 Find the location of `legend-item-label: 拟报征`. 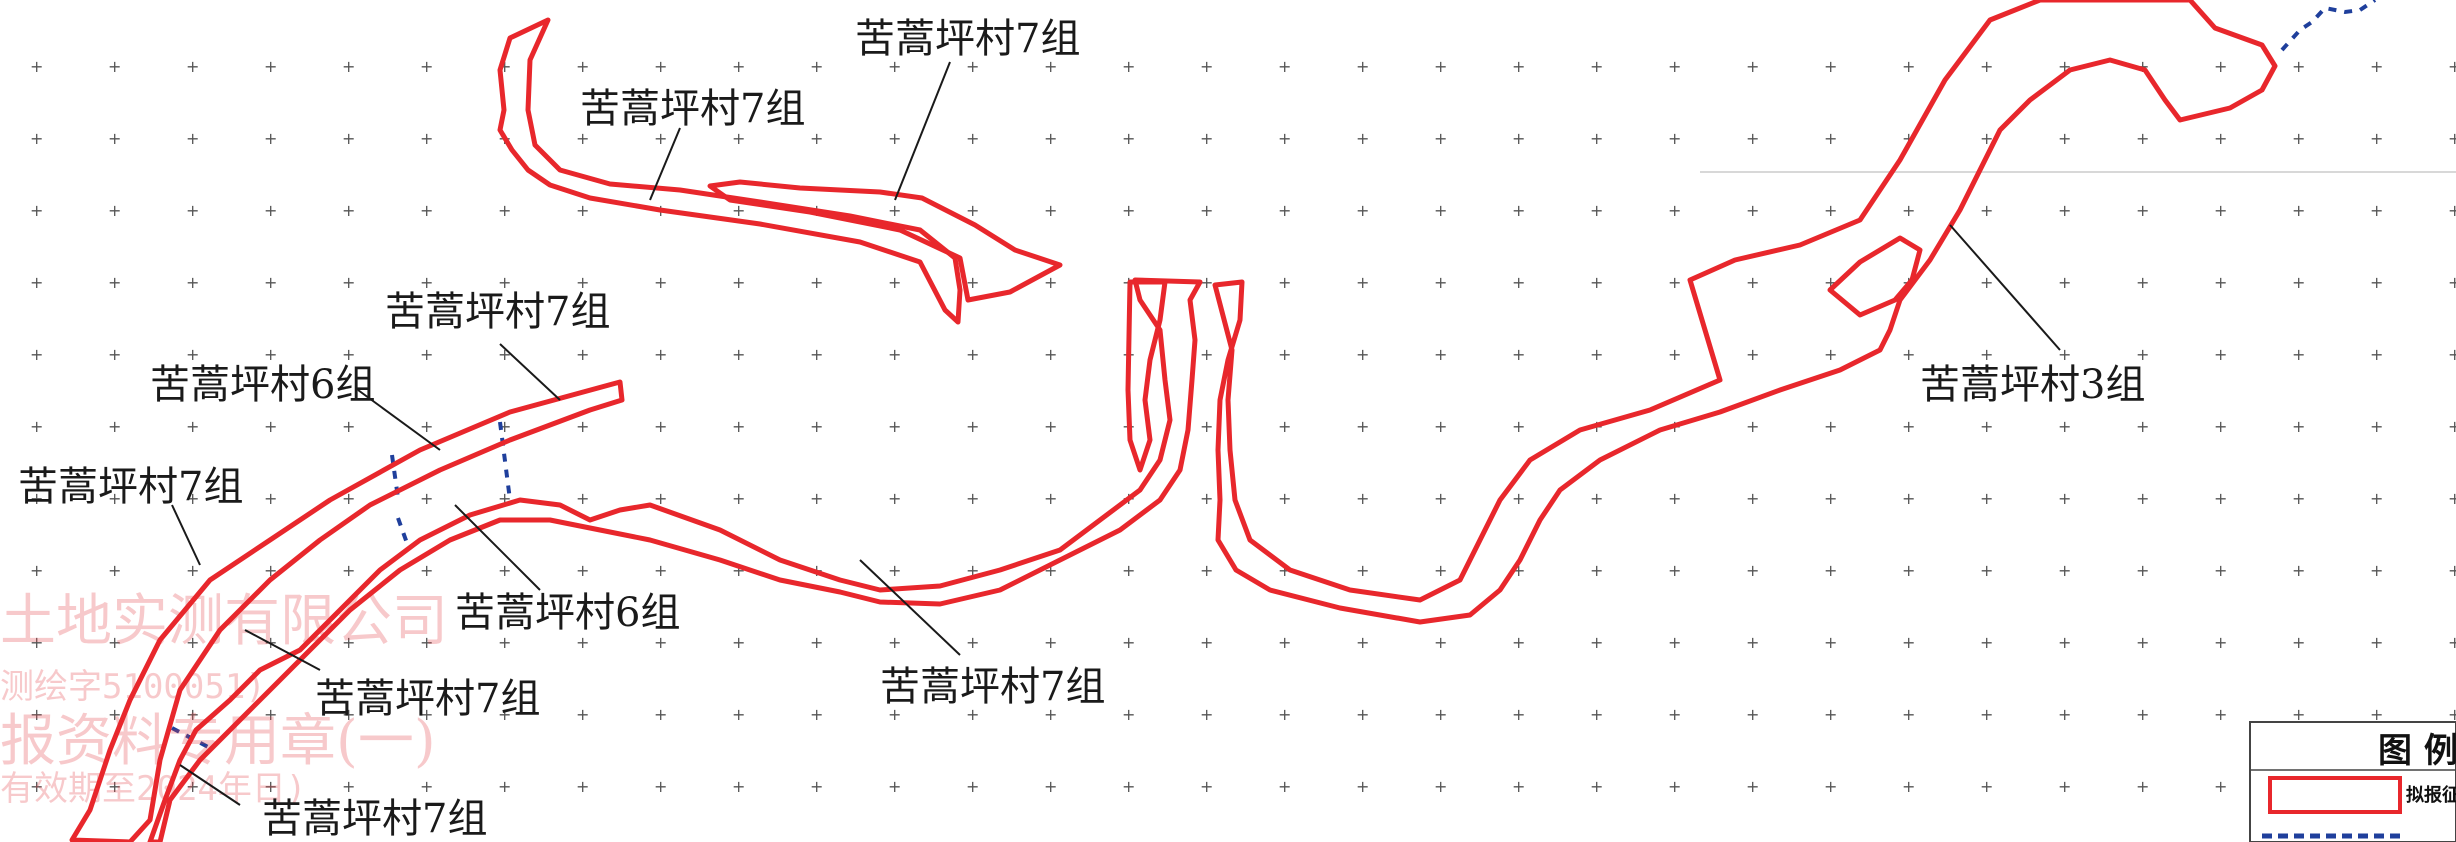

legend-item-label: 拟报征 is located at coordinates (2431, 795).